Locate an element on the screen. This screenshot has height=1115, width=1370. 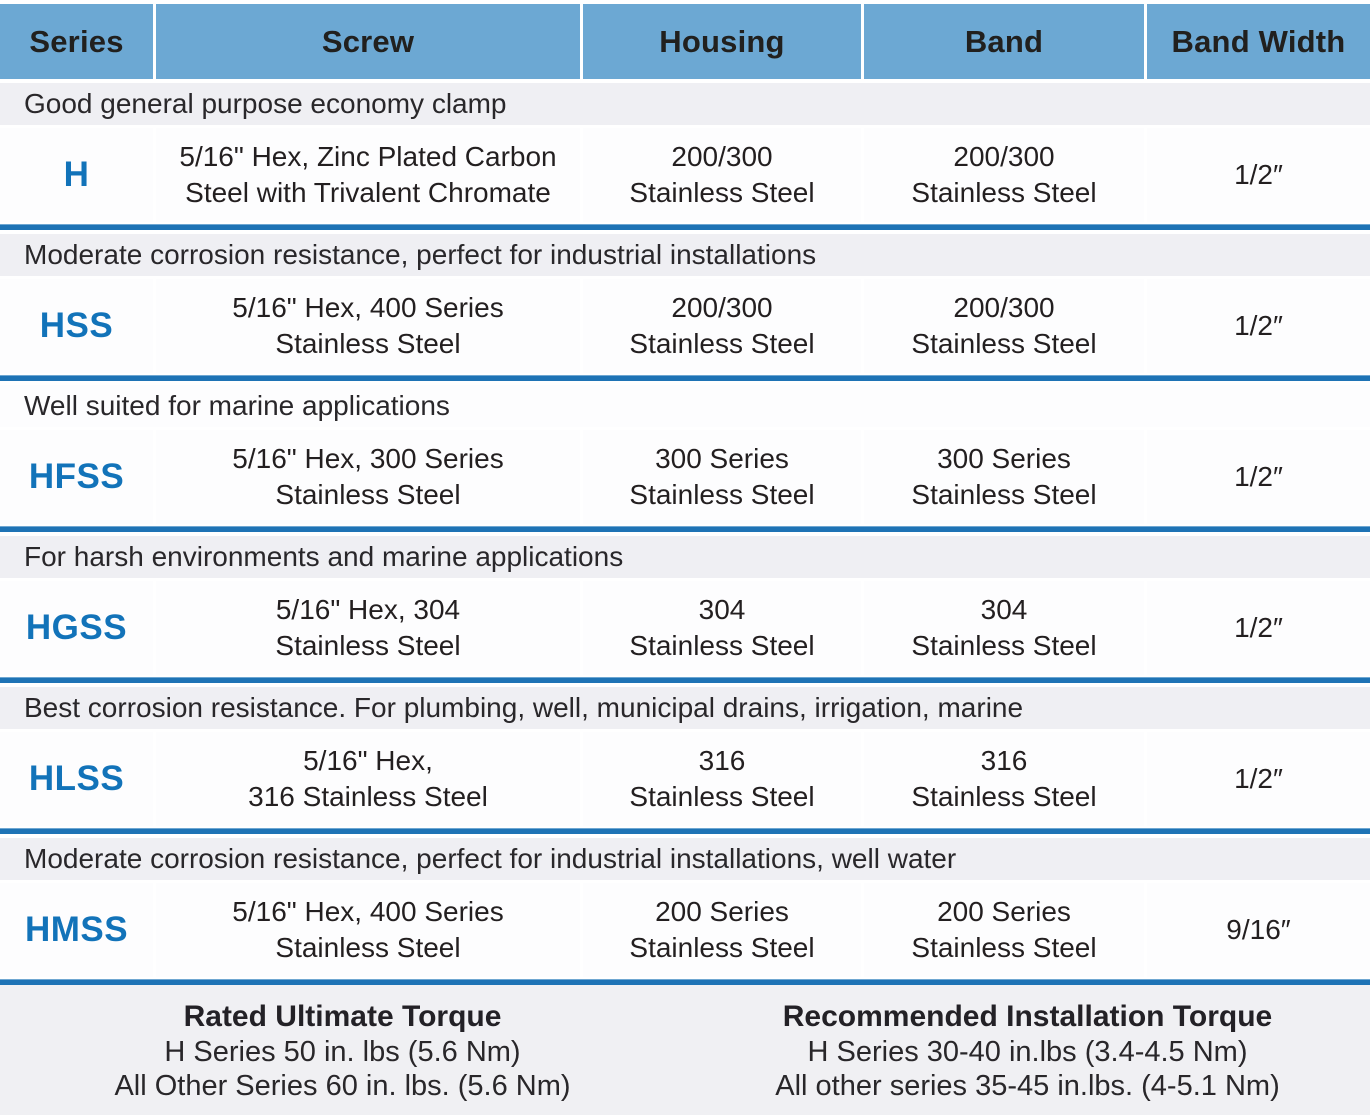
column-header-series: Series is located at coordinates (76, 41).